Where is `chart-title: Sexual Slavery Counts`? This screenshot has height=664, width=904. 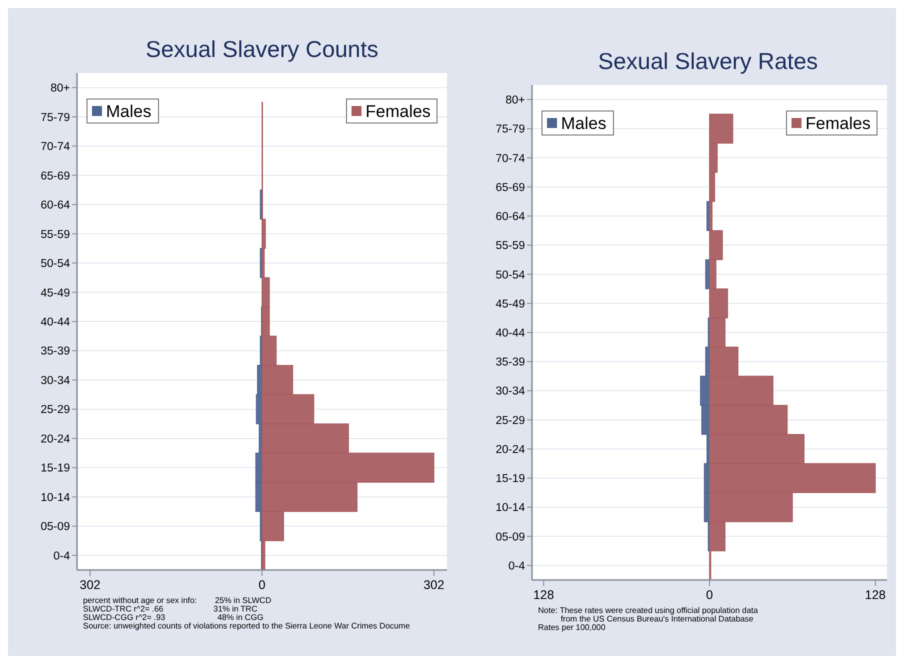 chart-title: Sexual Slavery Counts is located at coordinates (262, 49).